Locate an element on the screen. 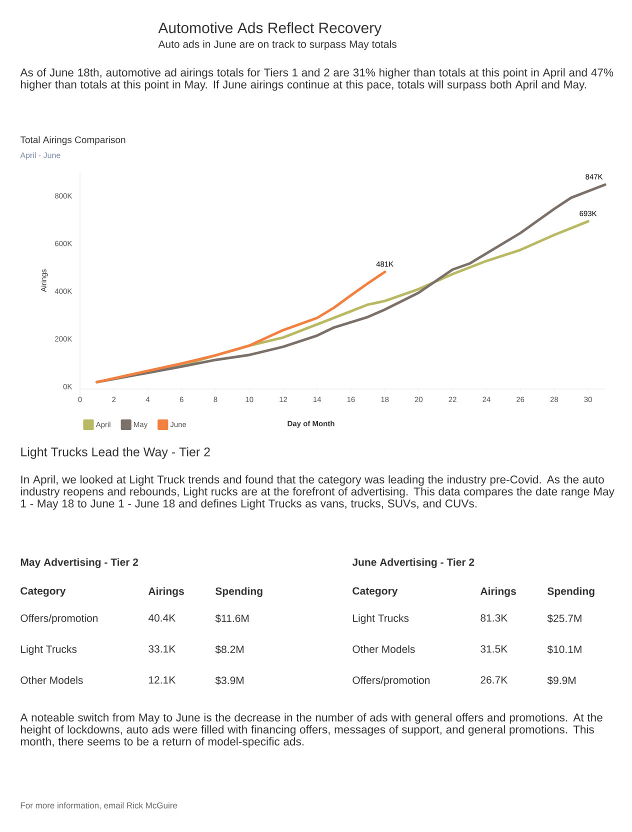 The width and height of the screenshot is (632, 832). data-label: 81.3K is located at coordinates (494, 618).